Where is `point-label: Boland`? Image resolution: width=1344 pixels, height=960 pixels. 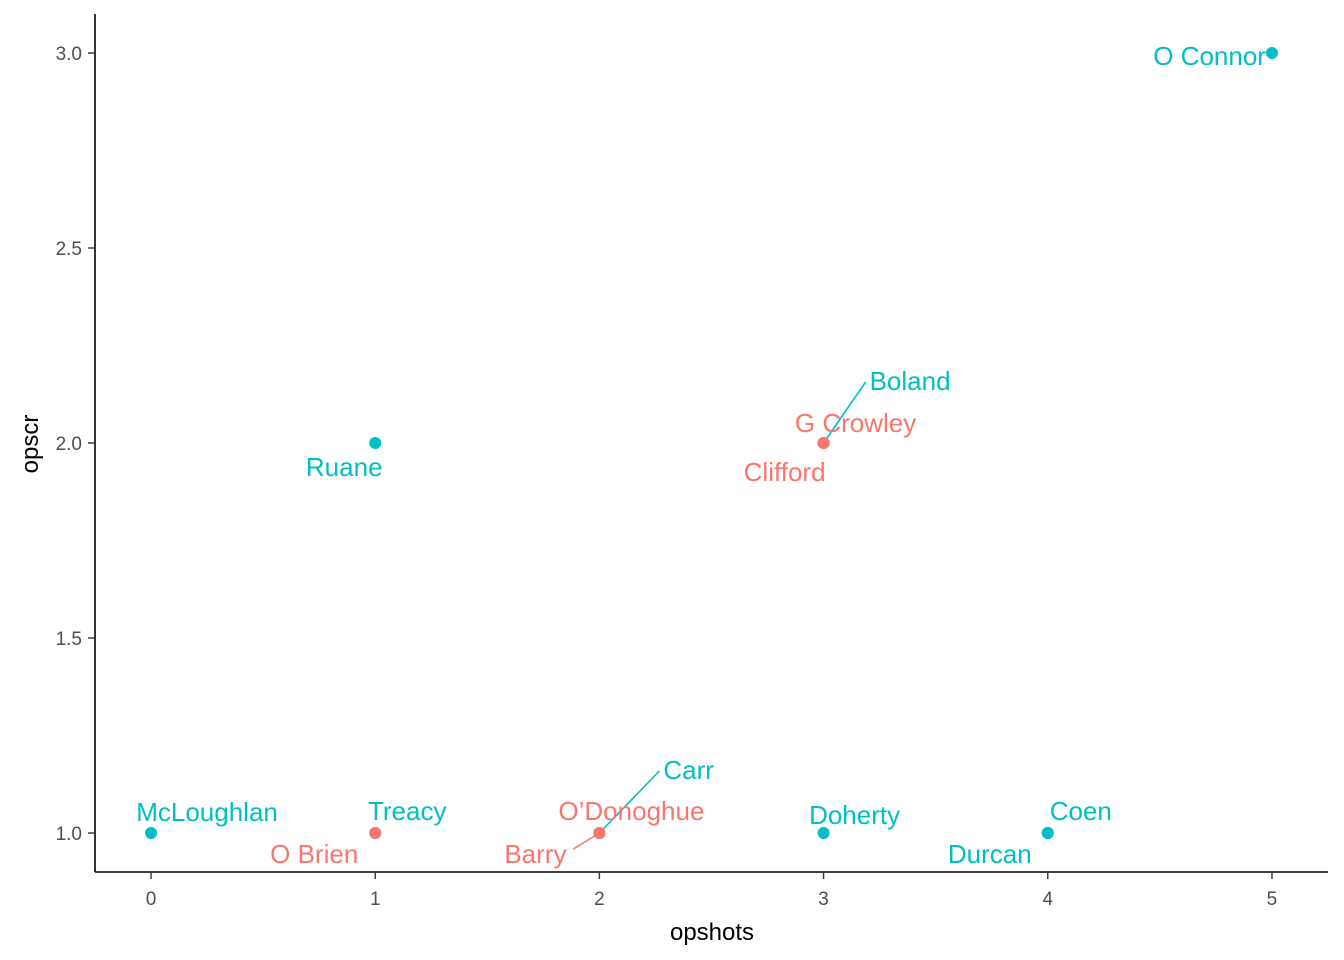 point-label: Boland is located at coordinates (910, 381).